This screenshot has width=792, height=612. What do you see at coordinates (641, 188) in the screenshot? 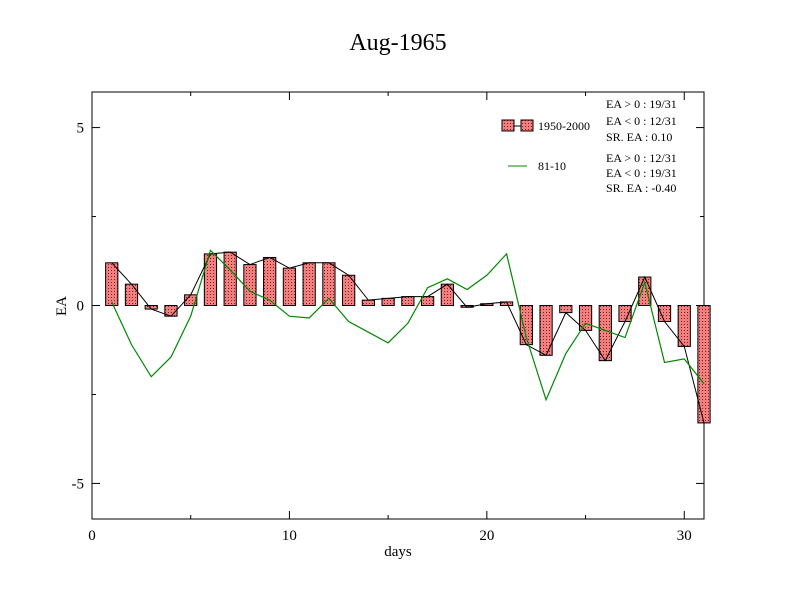
I see `stats-2-sr-ea: SR. EA : -0.40` at bounding box center [641, 188].